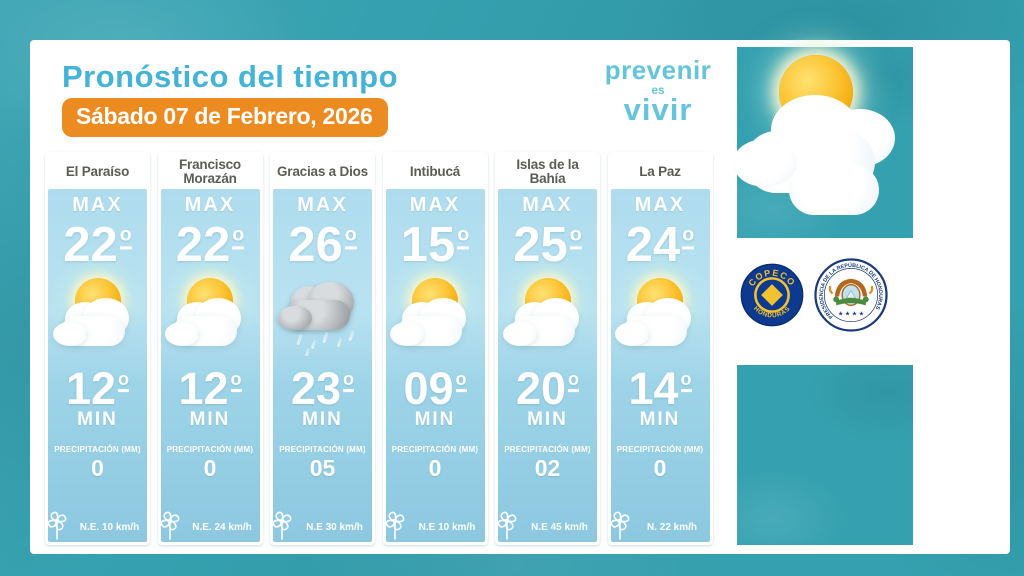 Image resolution: width=1024 pixels, height=576 pixels. Describe the element at coordinates (825, 142) in the screenshot. I see `hero-teal-panel` at that location.